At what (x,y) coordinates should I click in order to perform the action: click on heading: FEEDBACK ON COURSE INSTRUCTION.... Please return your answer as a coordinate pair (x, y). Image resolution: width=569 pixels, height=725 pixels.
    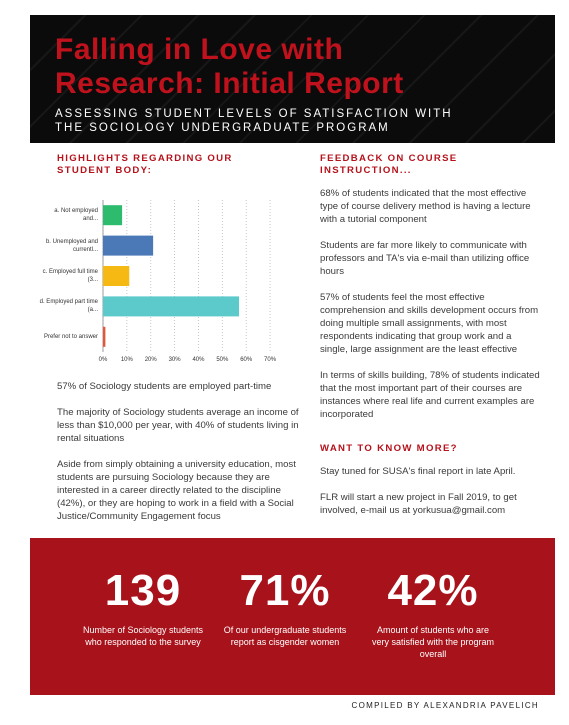
    Looking at the image, I should click on (389, 164).